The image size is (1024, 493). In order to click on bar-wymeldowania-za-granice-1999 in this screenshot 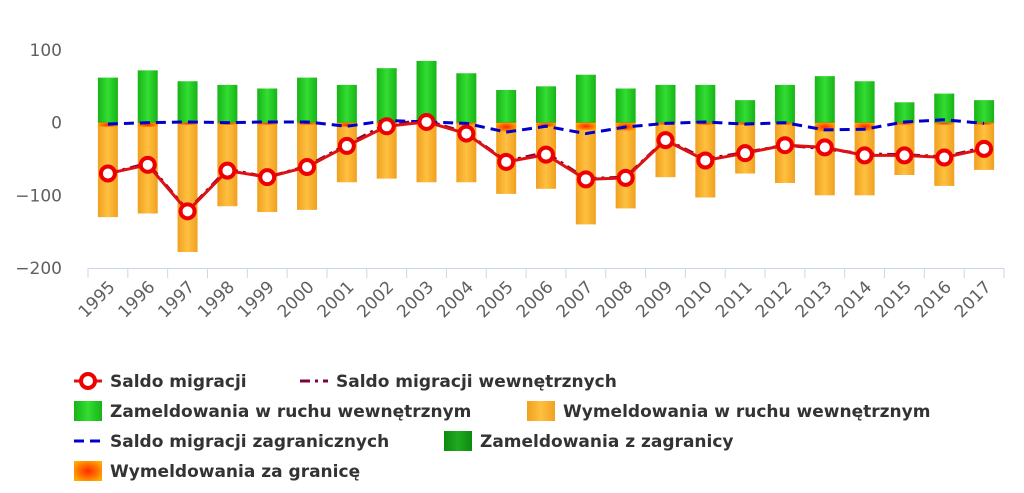, I will do `click(267, 123)`.